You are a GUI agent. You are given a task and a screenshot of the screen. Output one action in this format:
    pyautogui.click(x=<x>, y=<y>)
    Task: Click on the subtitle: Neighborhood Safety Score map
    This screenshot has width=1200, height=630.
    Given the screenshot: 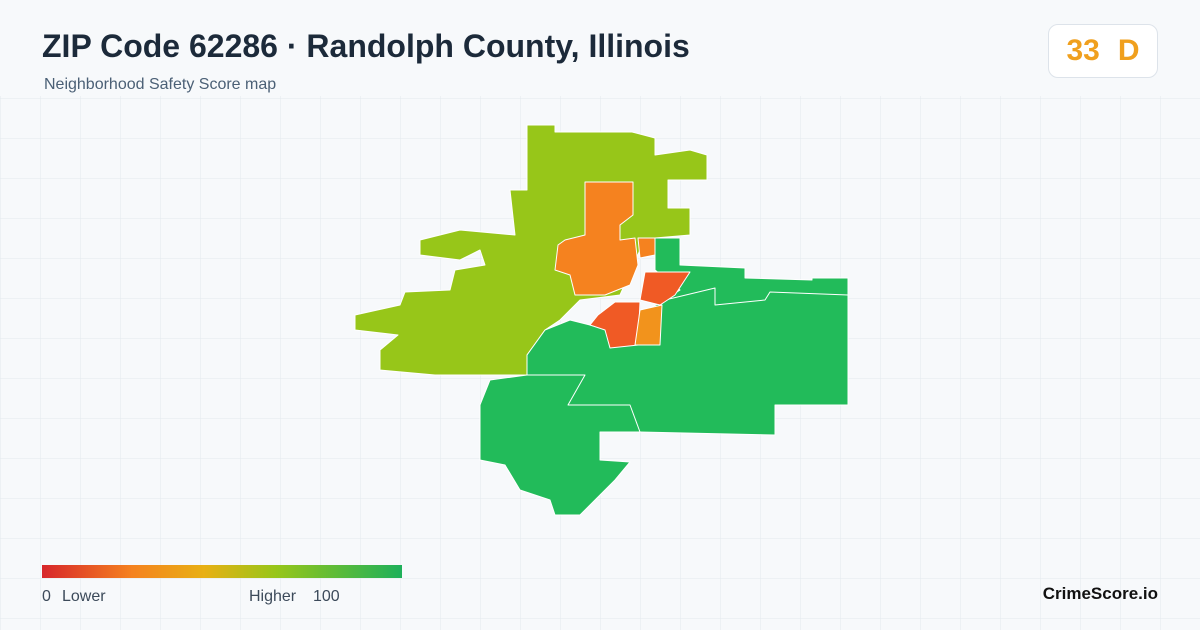 What is the action you would take?
    pyautogui.click(x=160, y=84)
    